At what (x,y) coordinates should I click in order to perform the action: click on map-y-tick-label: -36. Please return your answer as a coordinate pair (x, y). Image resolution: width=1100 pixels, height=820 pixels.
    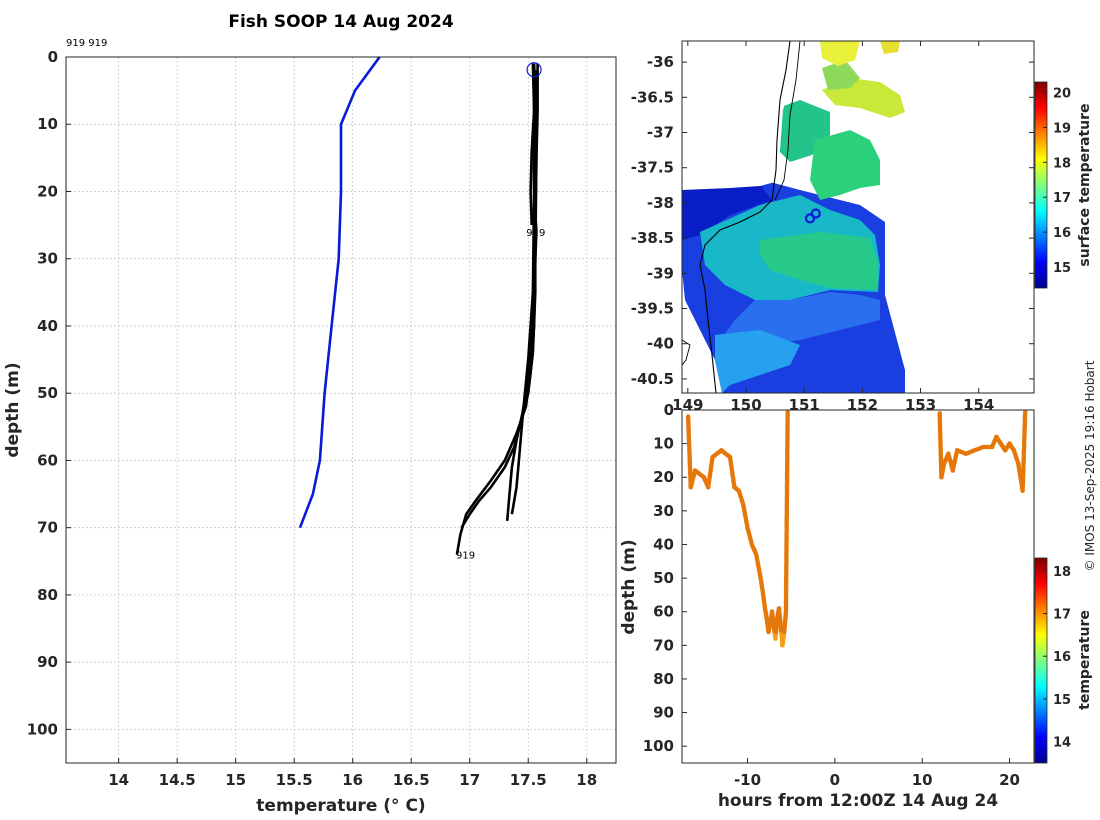
    Looking at the image, I should click on (660, 62).